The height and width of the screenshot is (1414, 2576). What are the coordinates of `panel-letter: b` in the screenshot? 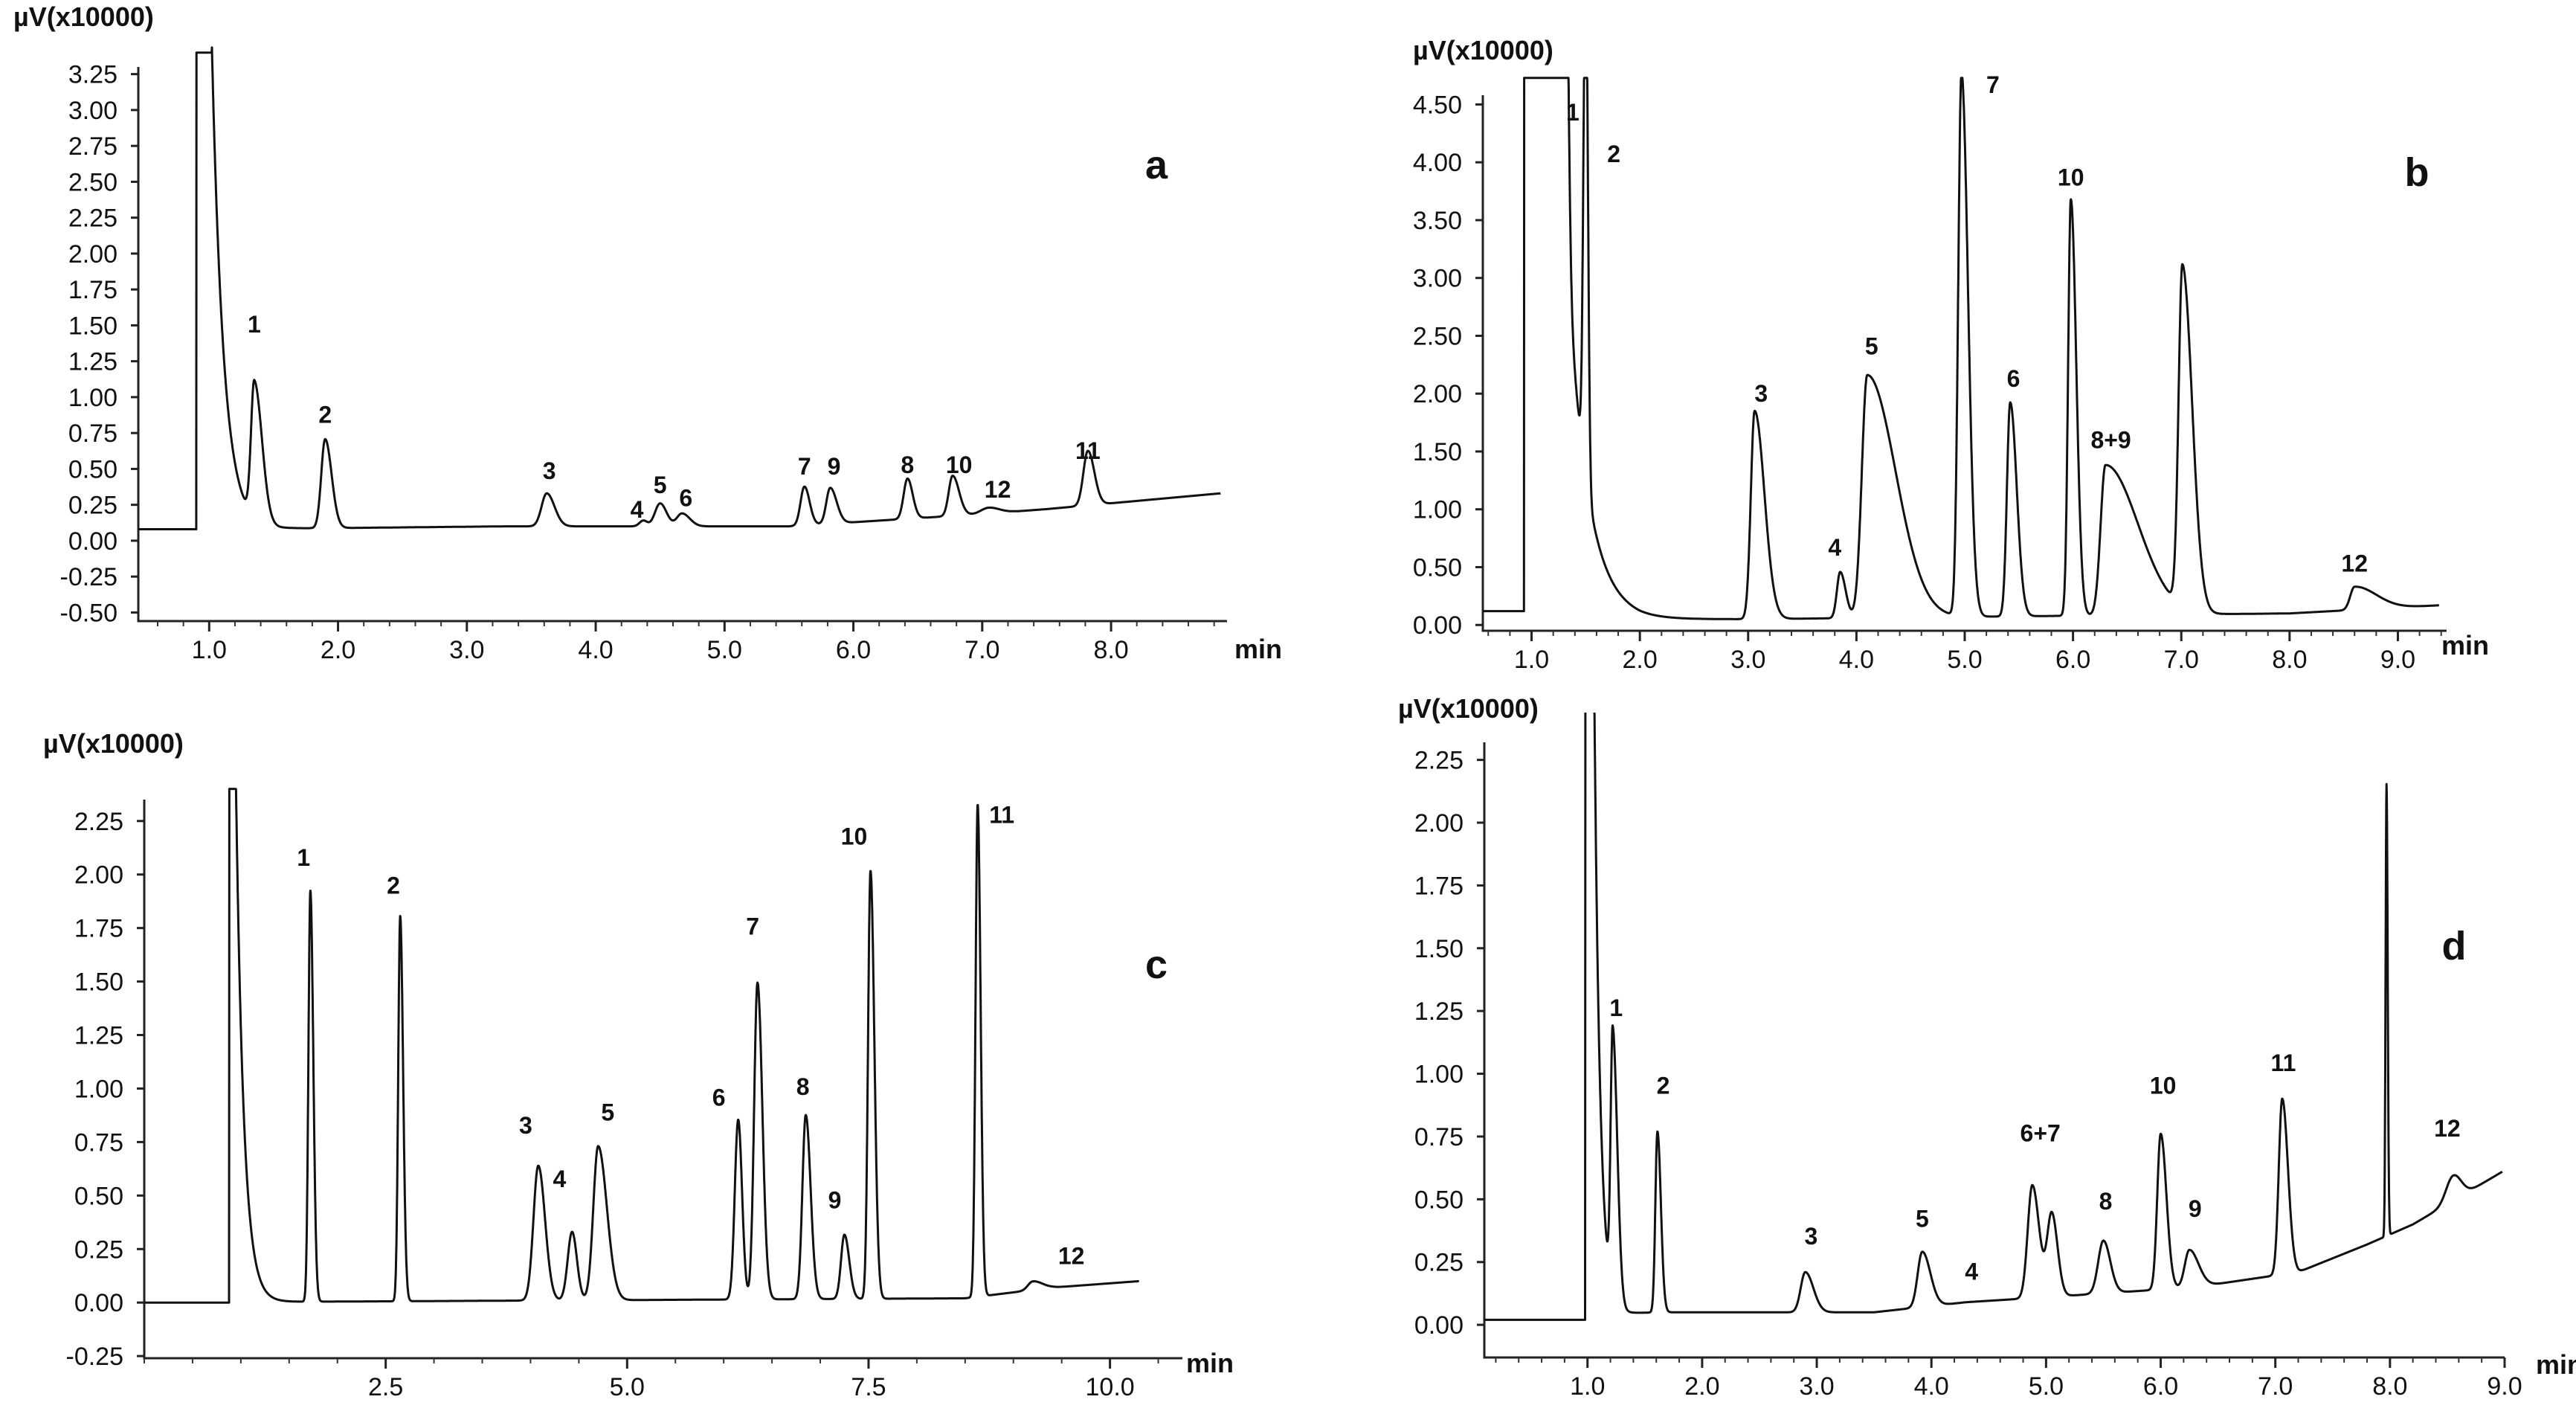 It's located at (2417, 172).